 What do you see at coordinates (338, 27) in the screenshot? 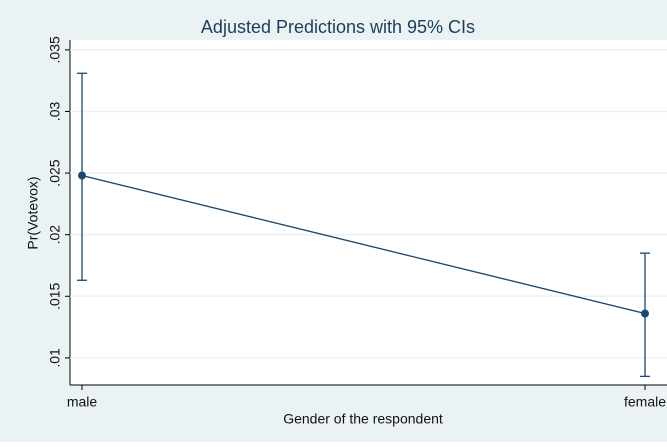
I see `chart-title: Adjusted Predictions with 95% CIs` at bounding box center [338, 27].